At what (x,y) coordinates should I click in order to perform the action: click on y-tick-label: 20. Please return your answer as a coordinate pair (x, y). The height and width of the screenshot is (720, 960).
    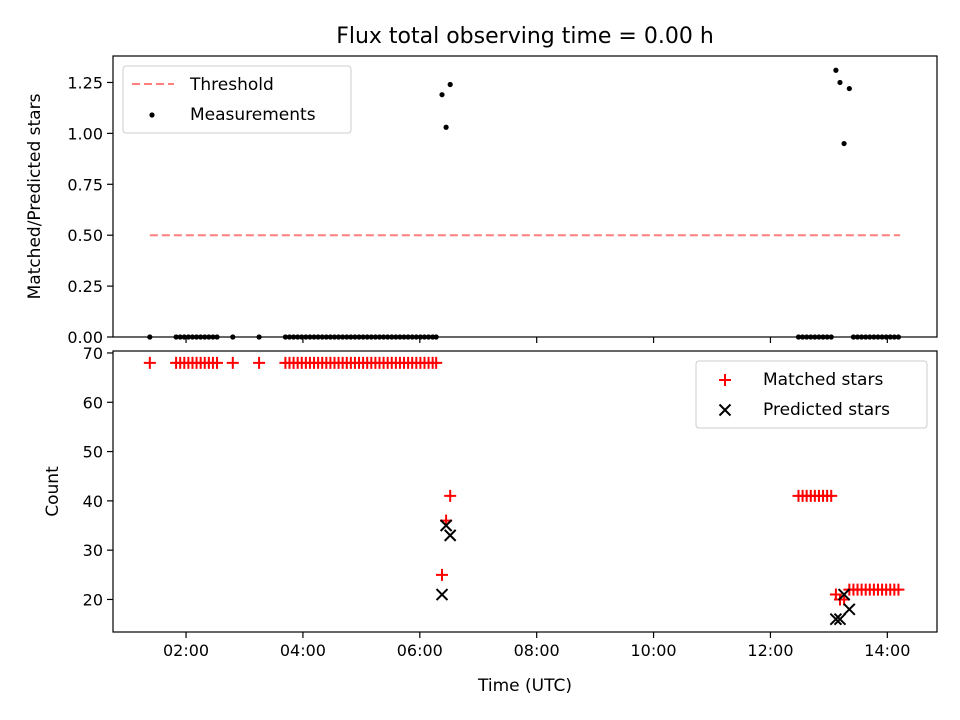
    Looking at the image, I should click on (93, 599).